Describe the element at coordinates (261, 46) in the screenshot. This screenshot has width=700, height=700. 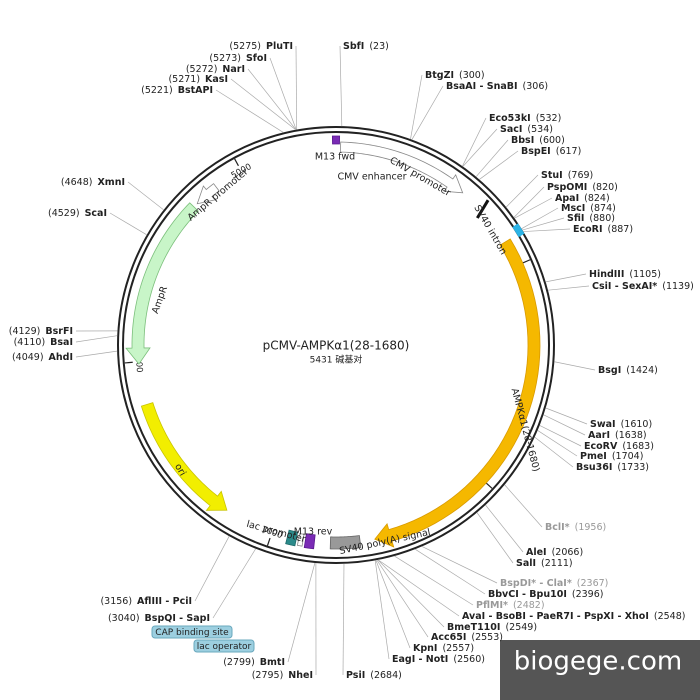
I see `site-label: (5275) PluTI` at that location.